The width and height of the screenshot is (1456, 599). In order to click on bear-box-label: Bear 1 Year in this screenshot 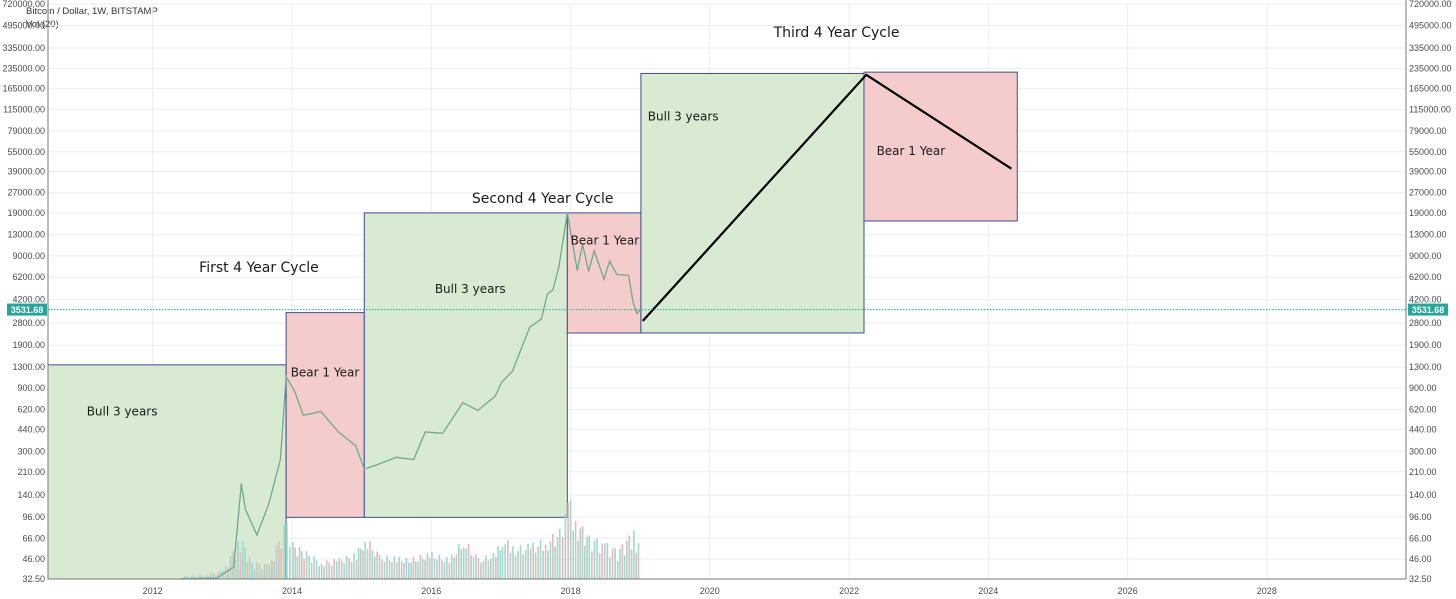, I will do `click(325, 373)`.